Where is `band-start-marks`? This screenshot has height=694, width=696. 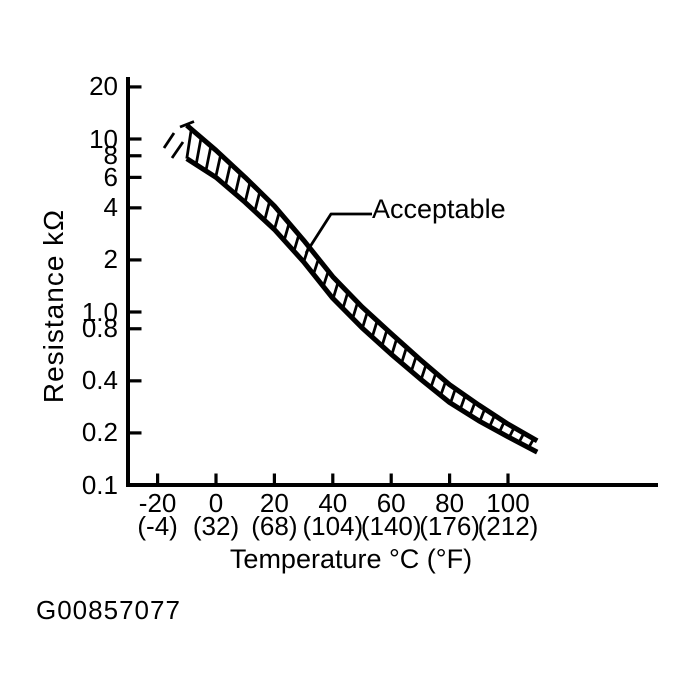 band-start-marks is located at coordinates (178, 139).